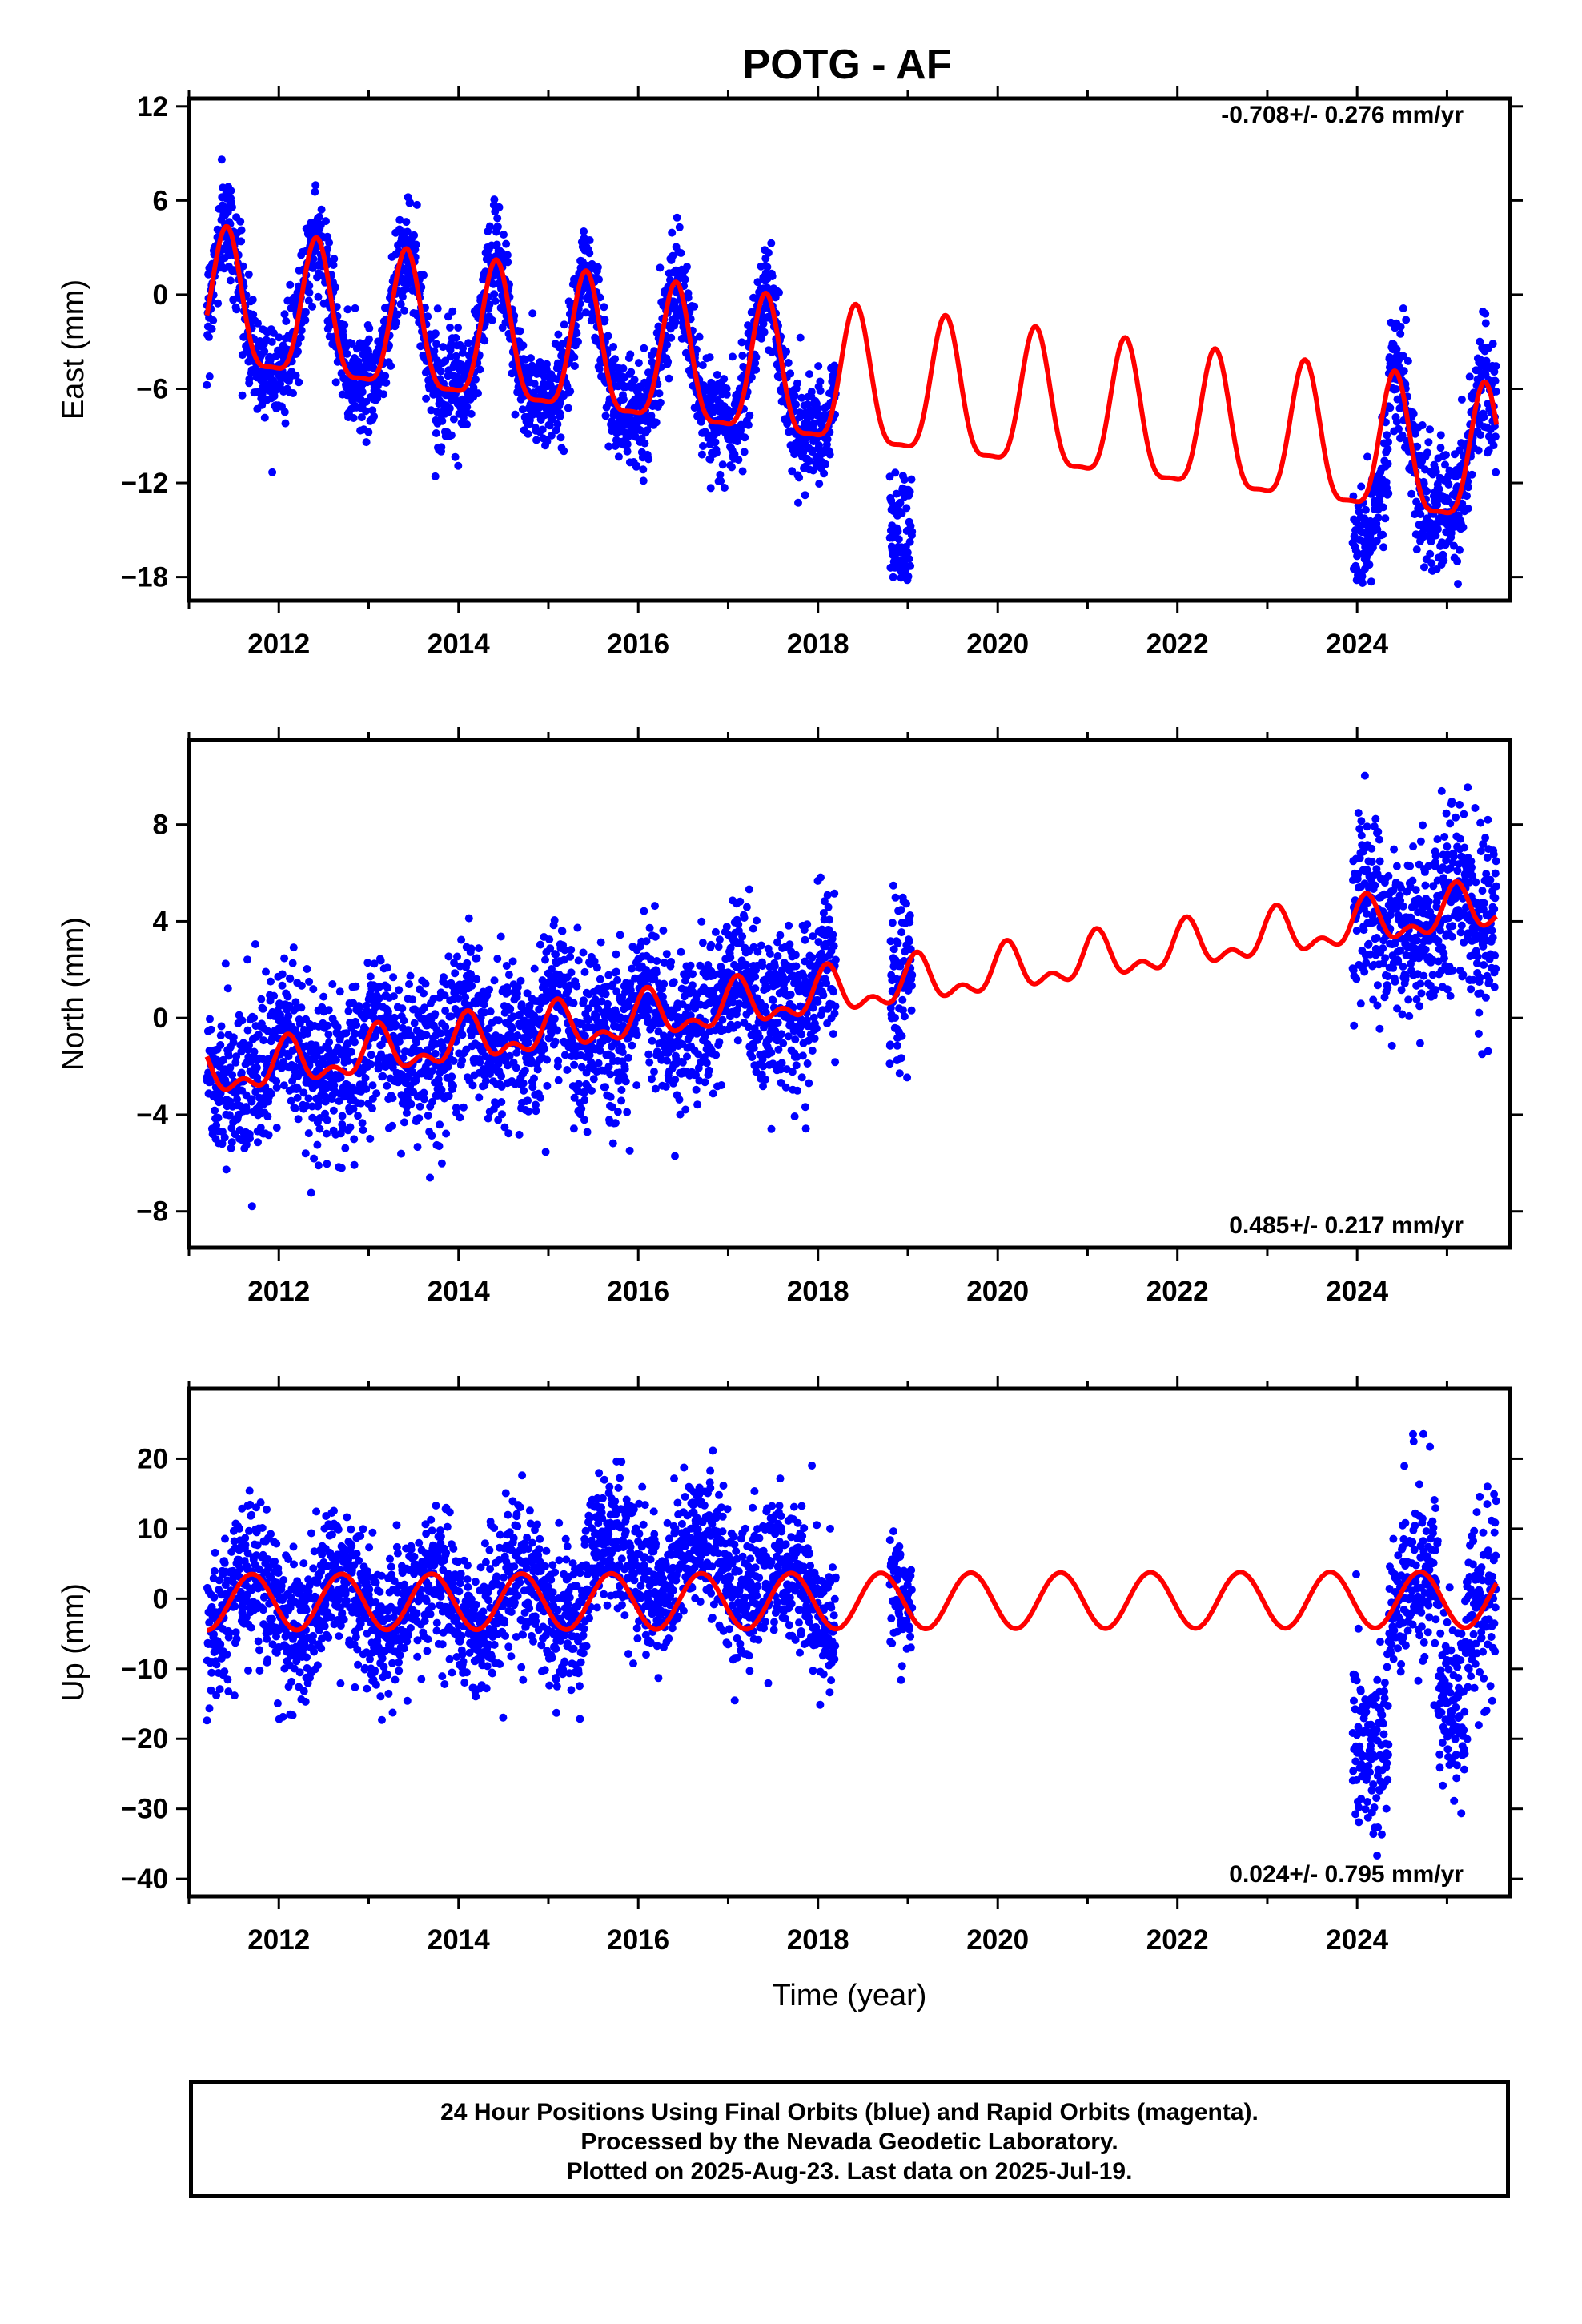 The height and width of the screenshot is (2324, 1582). Describe the element at coordinates (852, 369) in the screenshot. I see `model-curve-east` at that location.